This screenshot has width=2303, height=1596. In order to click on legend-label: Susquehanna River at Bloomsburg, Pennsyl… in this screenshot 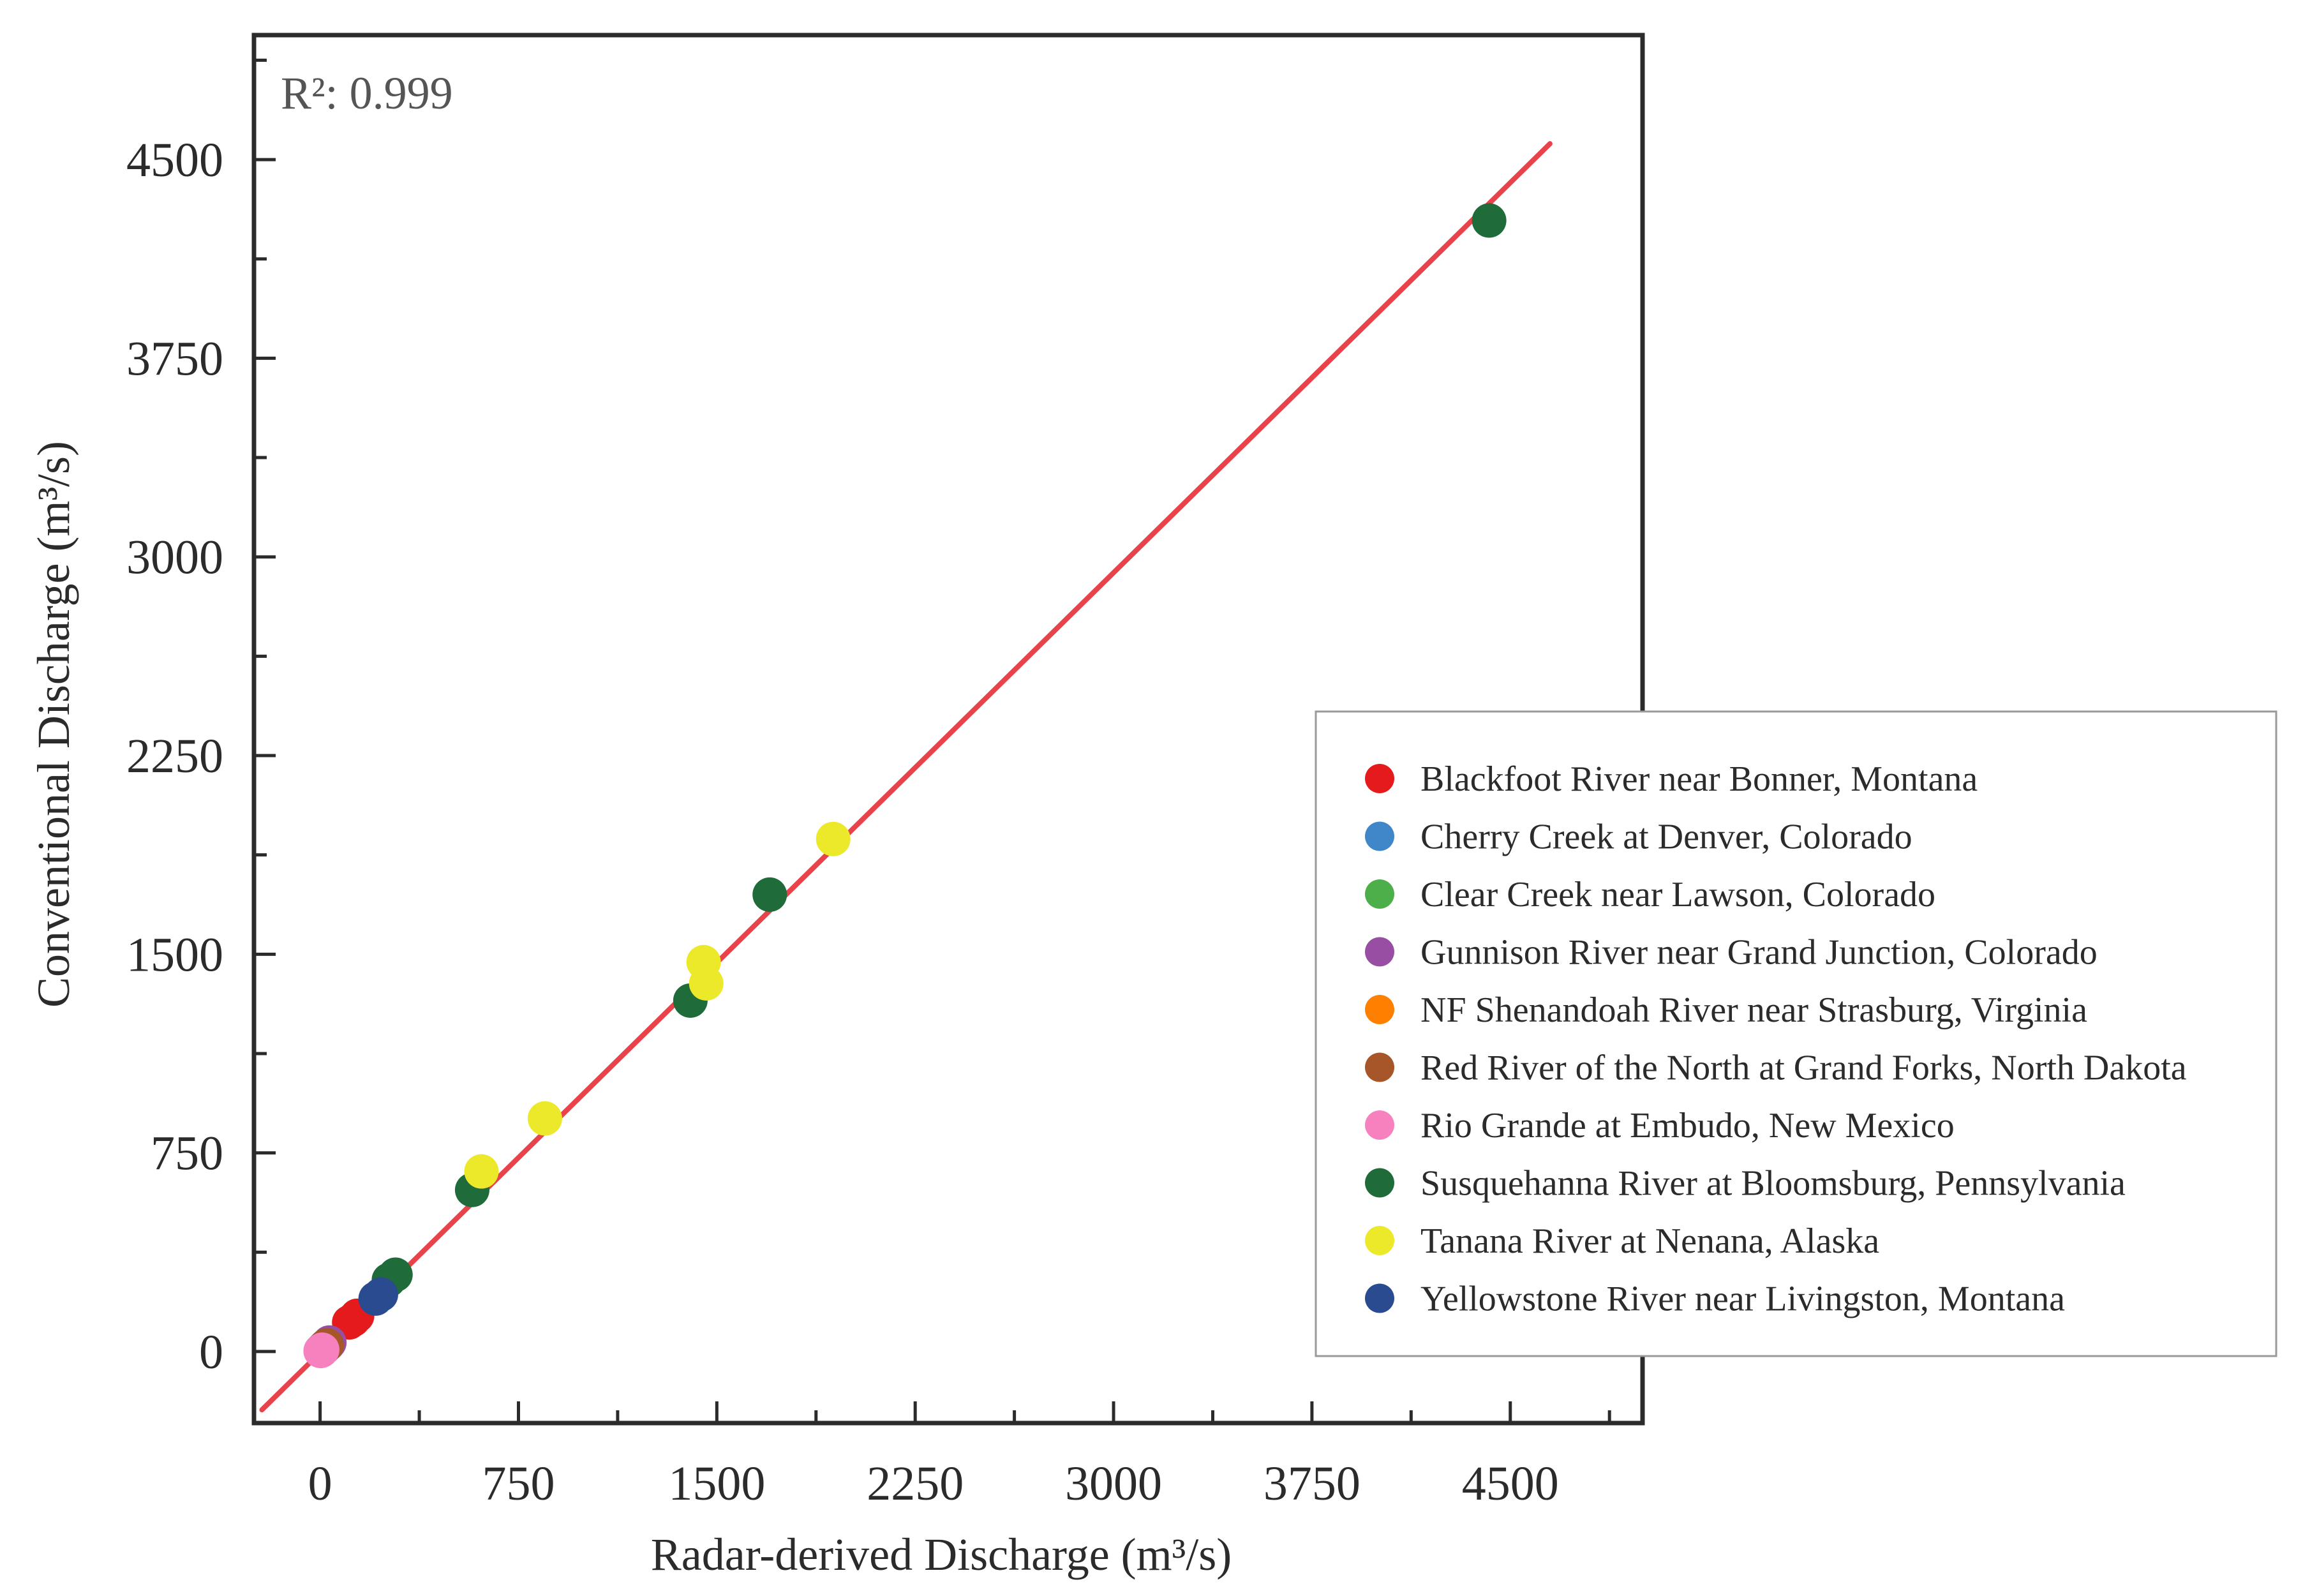, I will do `click(1773, 1184)`.